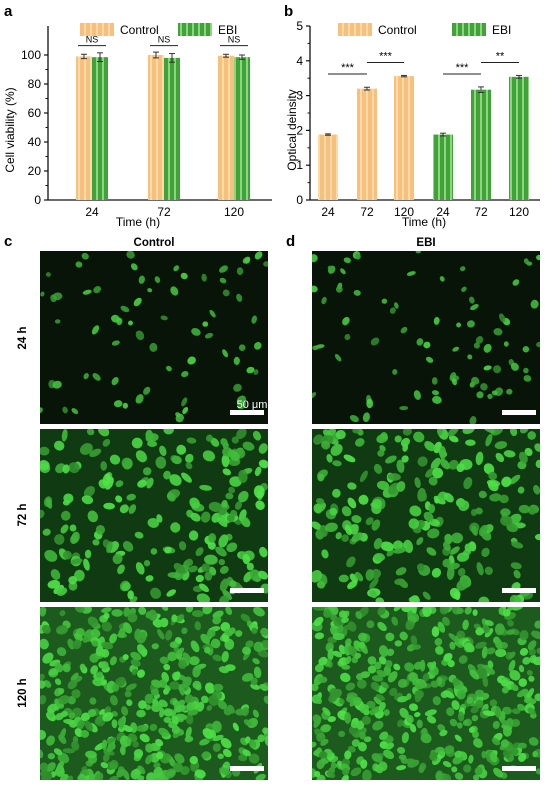 This screenshot has height=786, width=550. What do you see at coordinates (154, 337) in the screenshot?
I see `micrograph-control-24h` at bounding box center [154, 337].